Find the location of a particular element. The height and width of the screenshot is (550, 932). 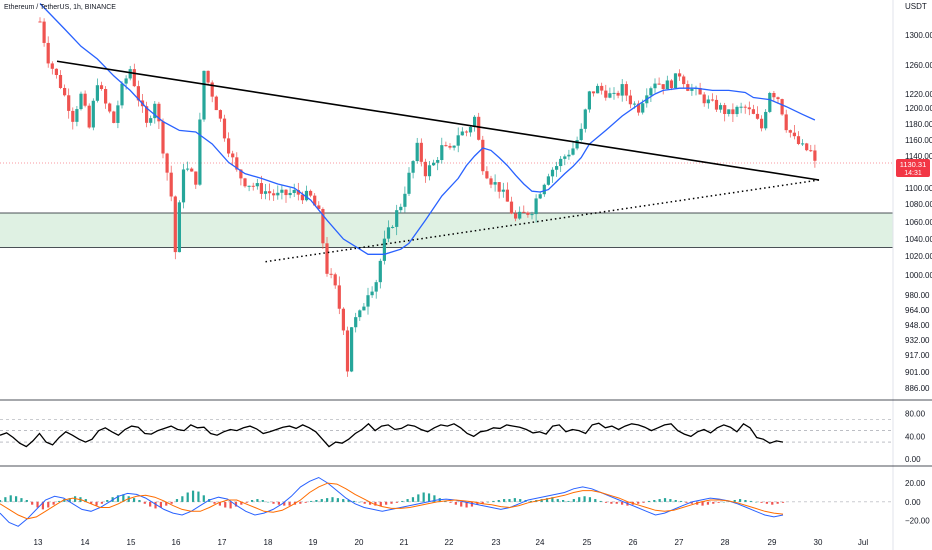

rsi-tick-label: 40.00 is located at coordinates (915, 436).